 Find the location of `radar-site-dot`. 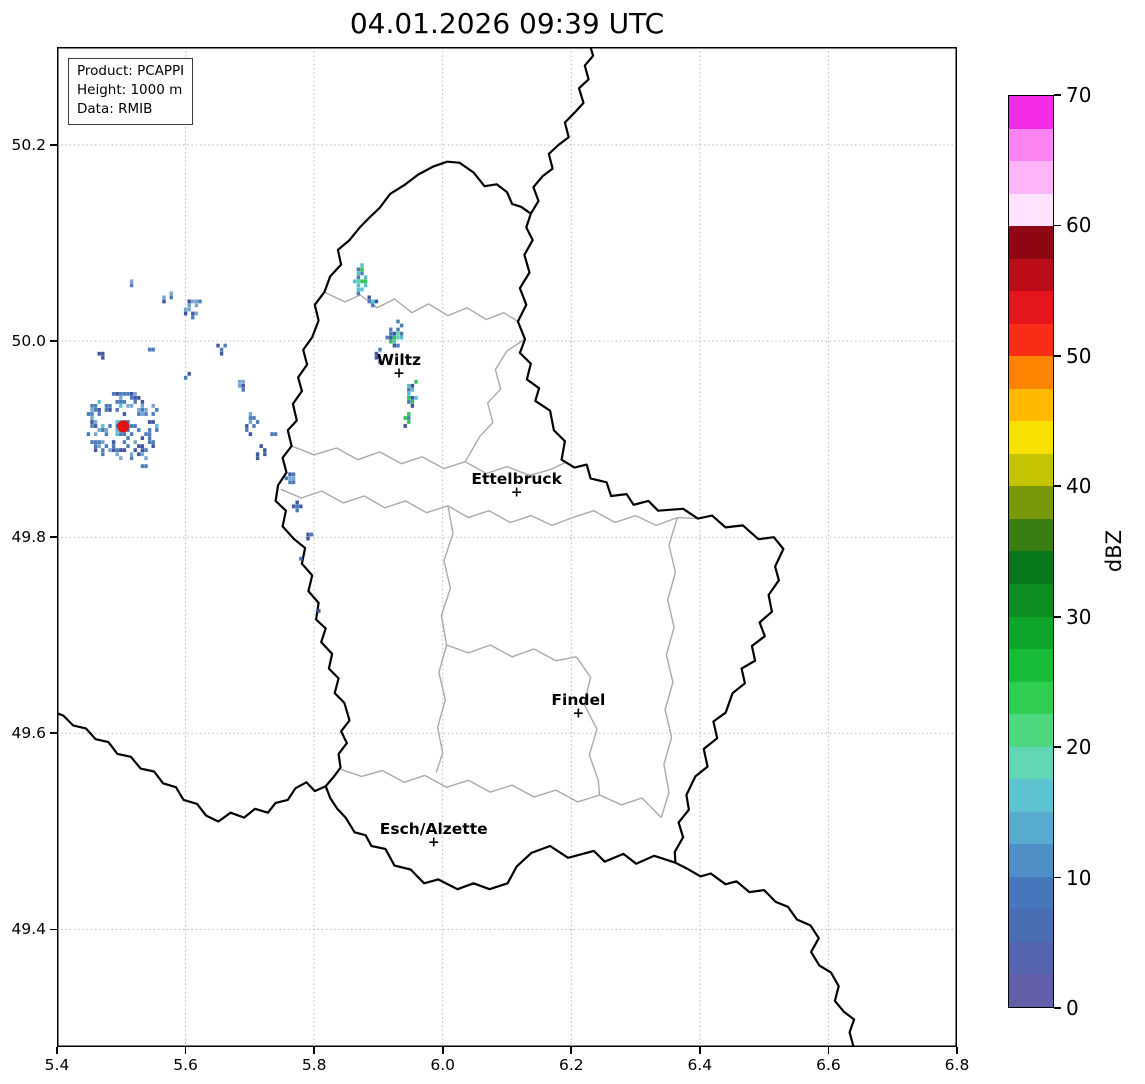

radar-site-dot is located at coordinates (123, 426).